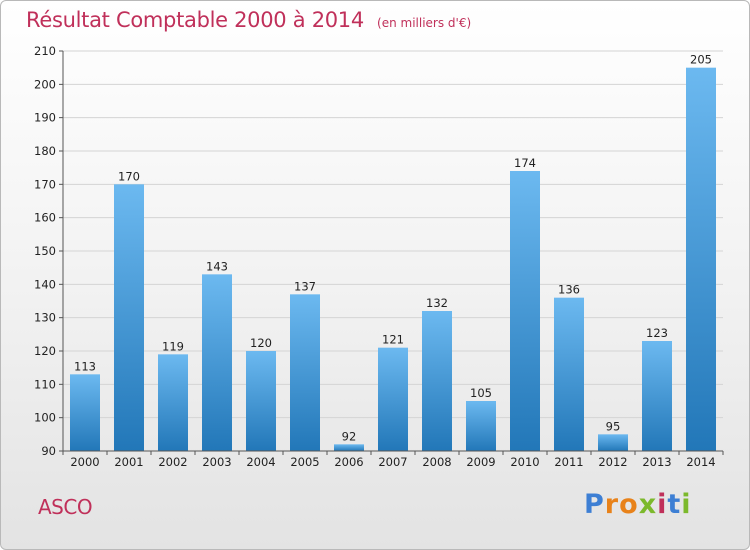 The width and height of the screenshot is (750, 550). What do you see at coordinates (657, 333) in the screenshot?
I see `data-label-2013: 123` at bounding box center [657, 333].